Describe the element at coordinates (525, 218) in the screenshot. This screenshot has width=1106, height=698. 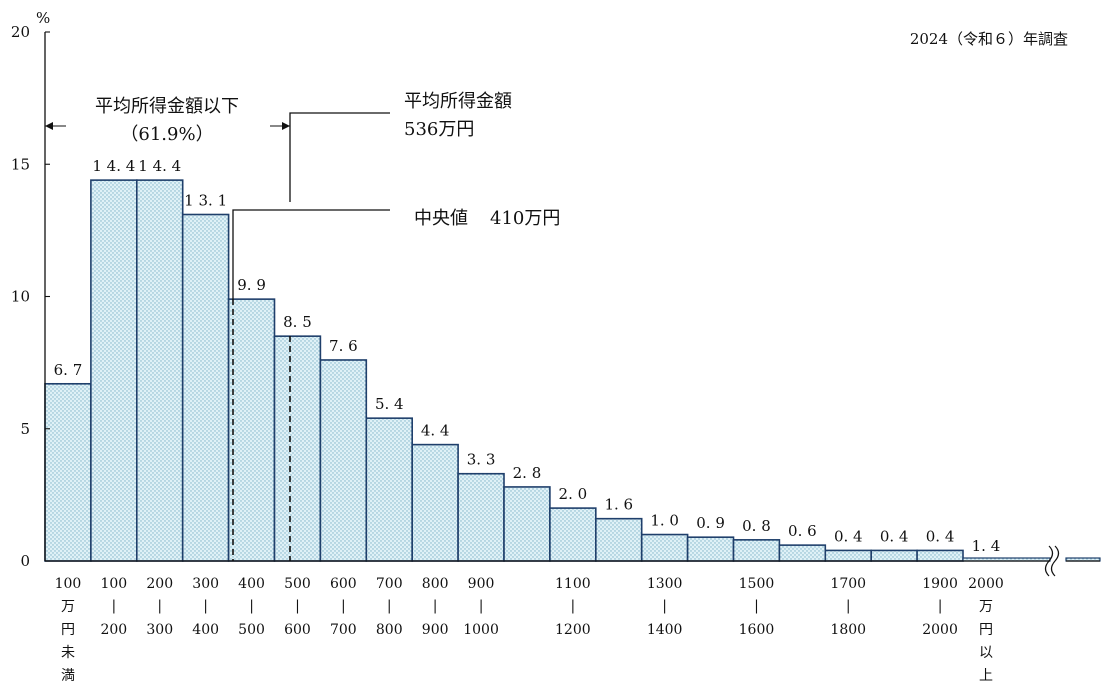
I see `median-value: 410万円` at that location.